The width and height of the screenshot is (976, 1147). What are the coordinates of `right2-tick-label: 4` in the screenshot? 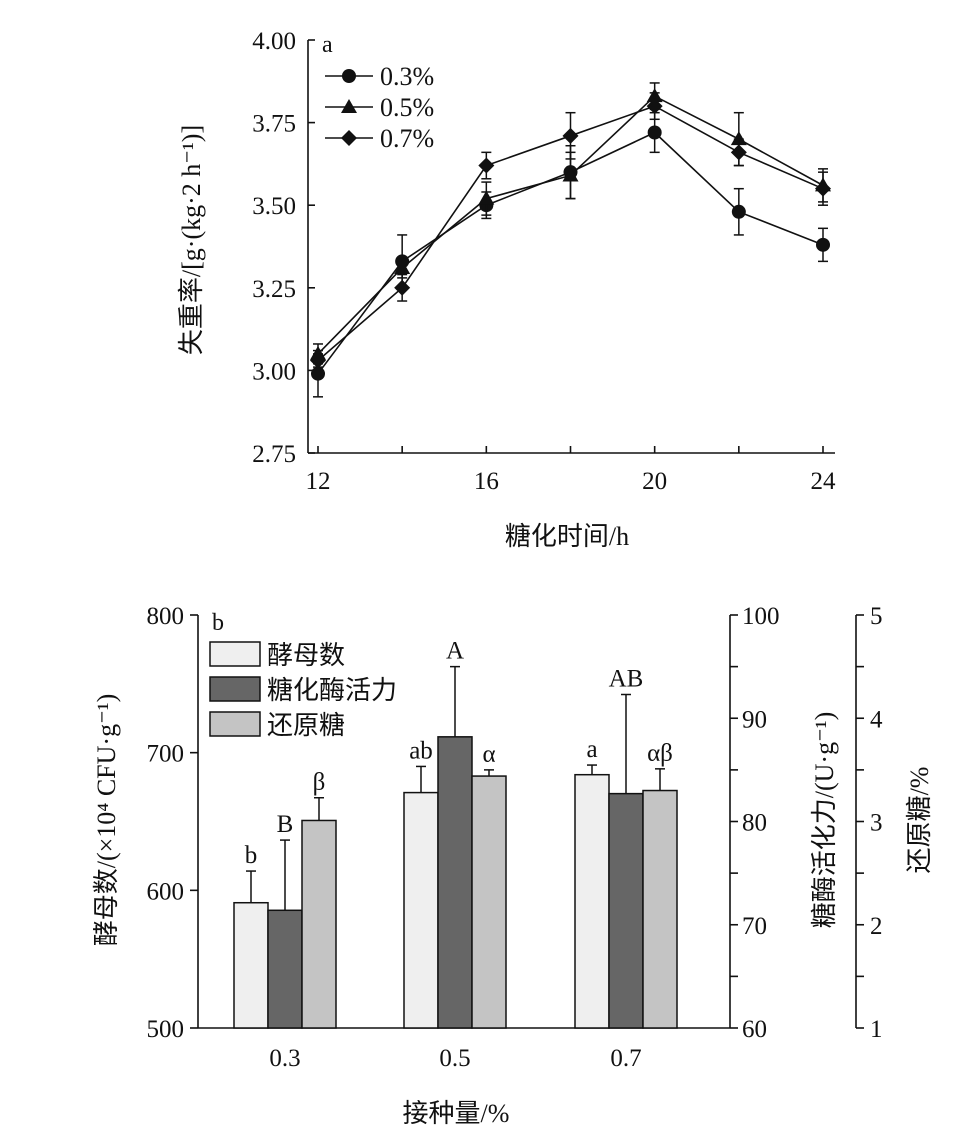 It's located at (876, 719).